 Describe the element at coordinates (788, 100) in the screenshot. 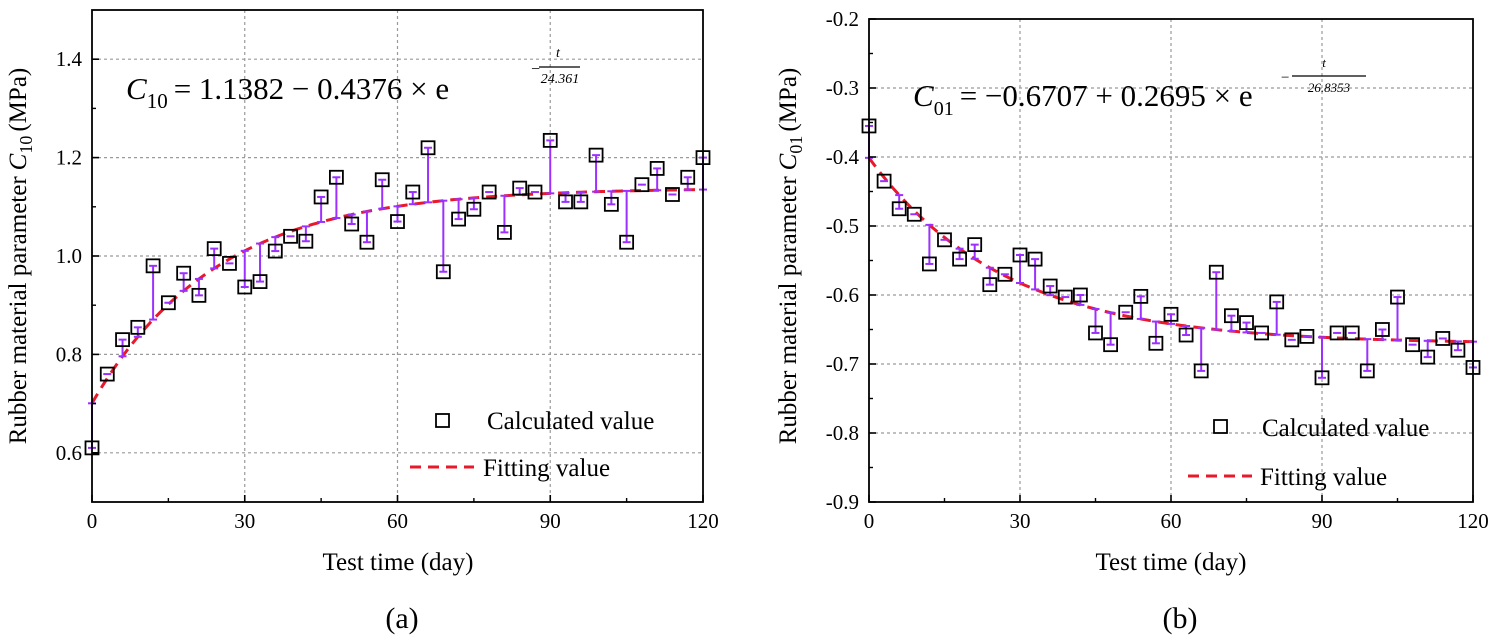

I see `y-axis-title-unit-b: (MPa)` at that location.